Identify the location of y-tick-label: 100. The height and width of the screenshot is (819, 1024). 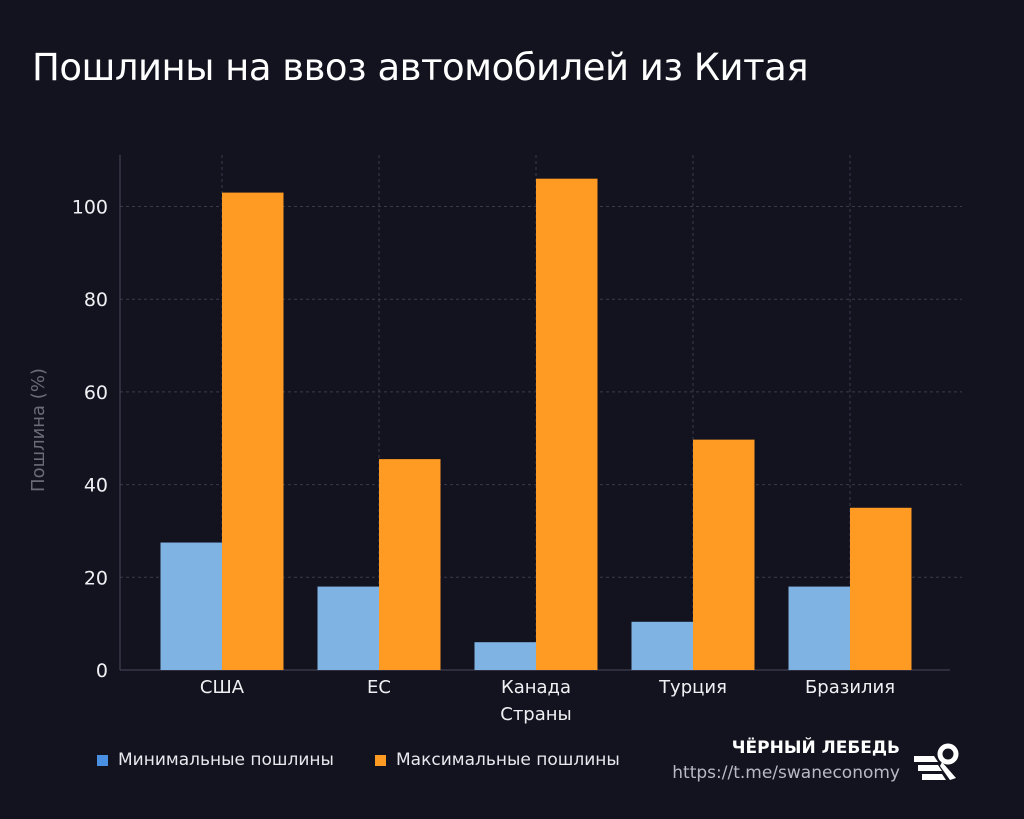
(90, 208).